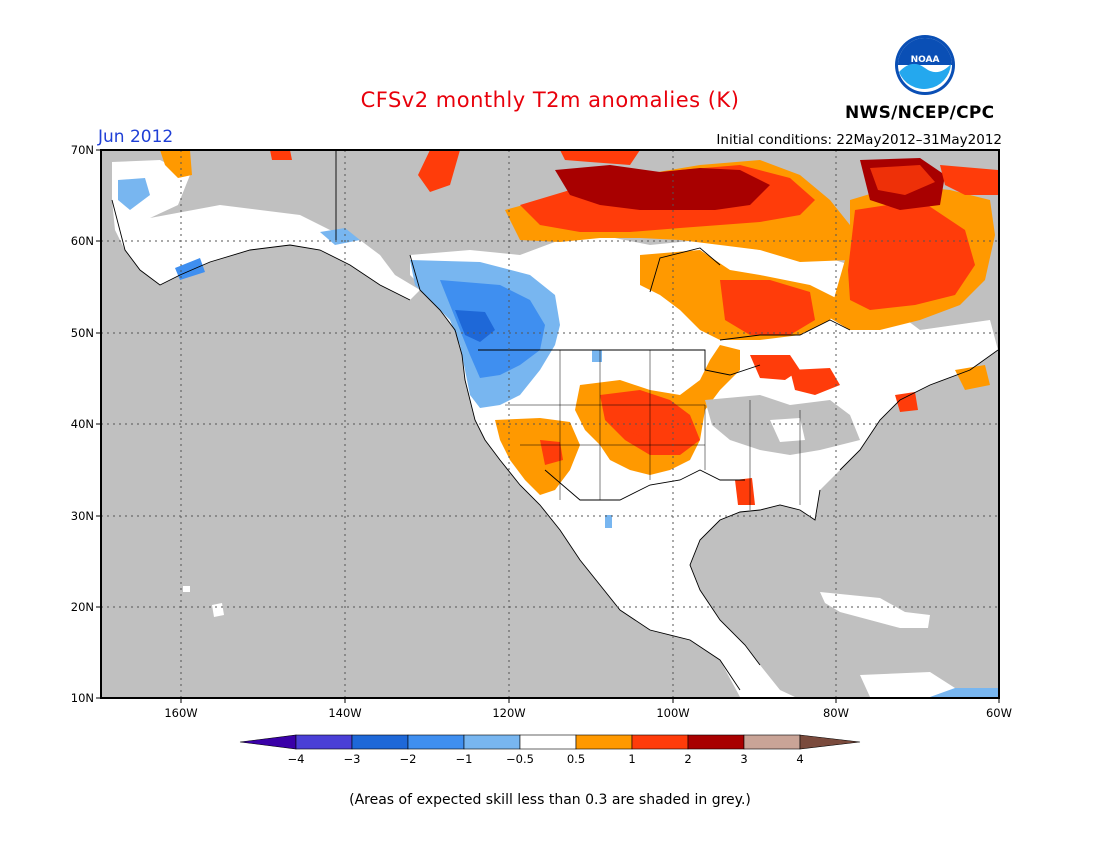 This screenshot has height=850, width=1100. What do you see at coordinates (82, 516) in the screenshot?
I see `lat-label: 30N` at bounding box center [82, 516].